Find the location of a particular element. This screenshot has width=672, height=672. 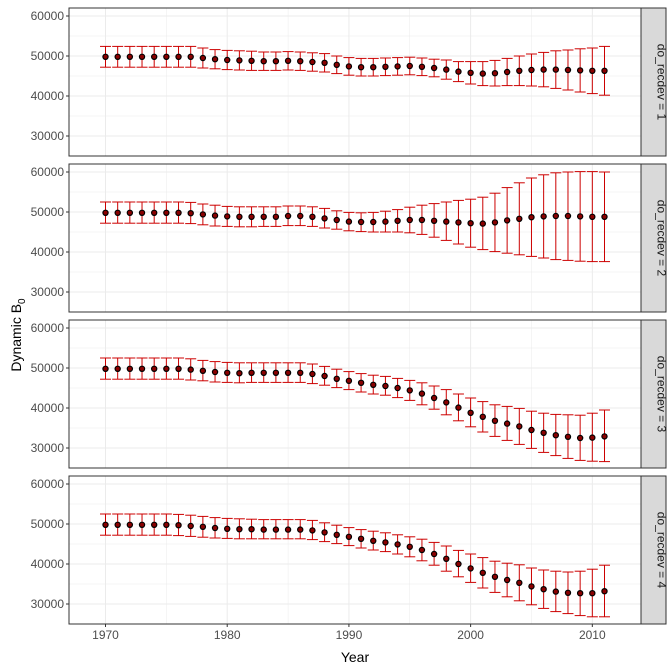

facet-strip-label: do_recdev = 2 is located at coordinates (662, 238).